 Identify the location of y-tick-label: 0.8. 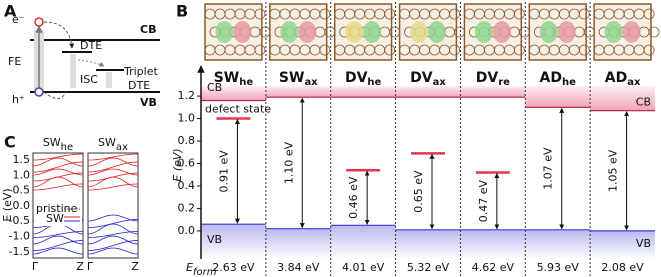
(187, 140).